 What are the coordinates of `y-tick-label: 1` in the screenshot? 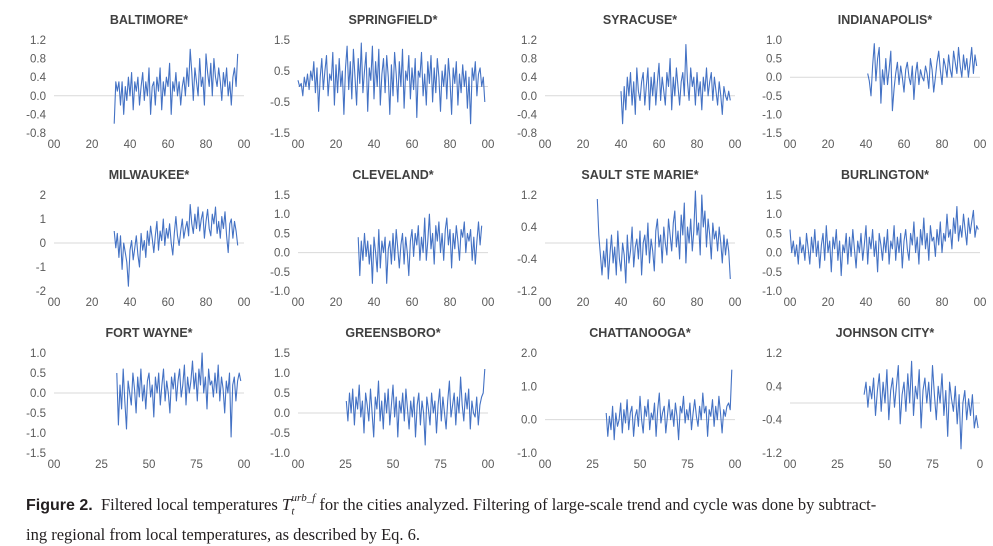 It's located at (43, 220).